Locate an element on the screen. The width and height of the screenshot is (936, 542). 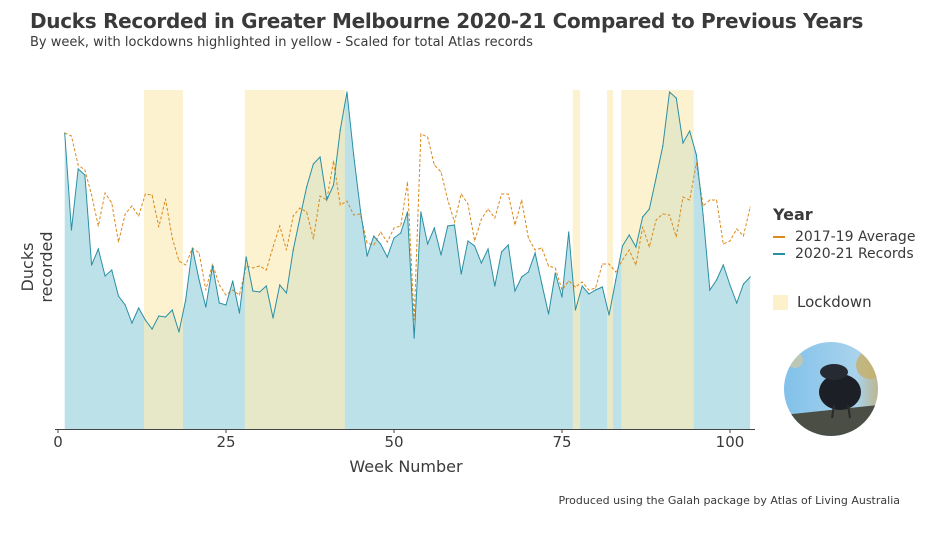
x-tick-label: 100 is located at coordinates (730, 442).